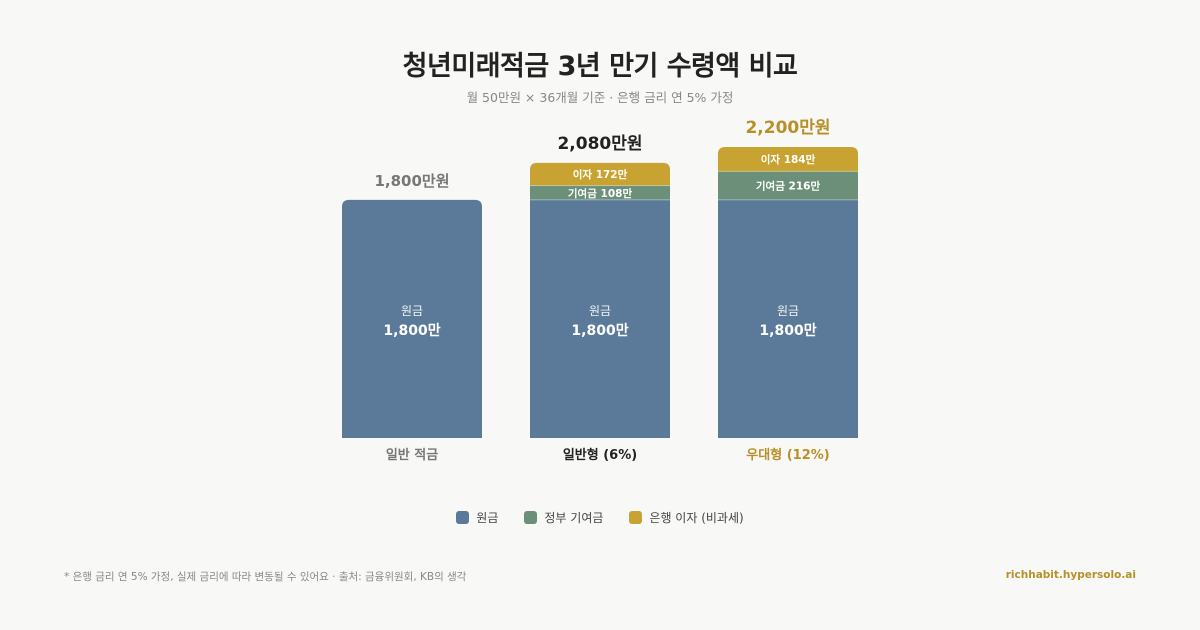  I want to click on chart-subtitle: 월 50만원 × 36개월 기준 · 은행 금리 연 5% 가정, so click(600, 97).